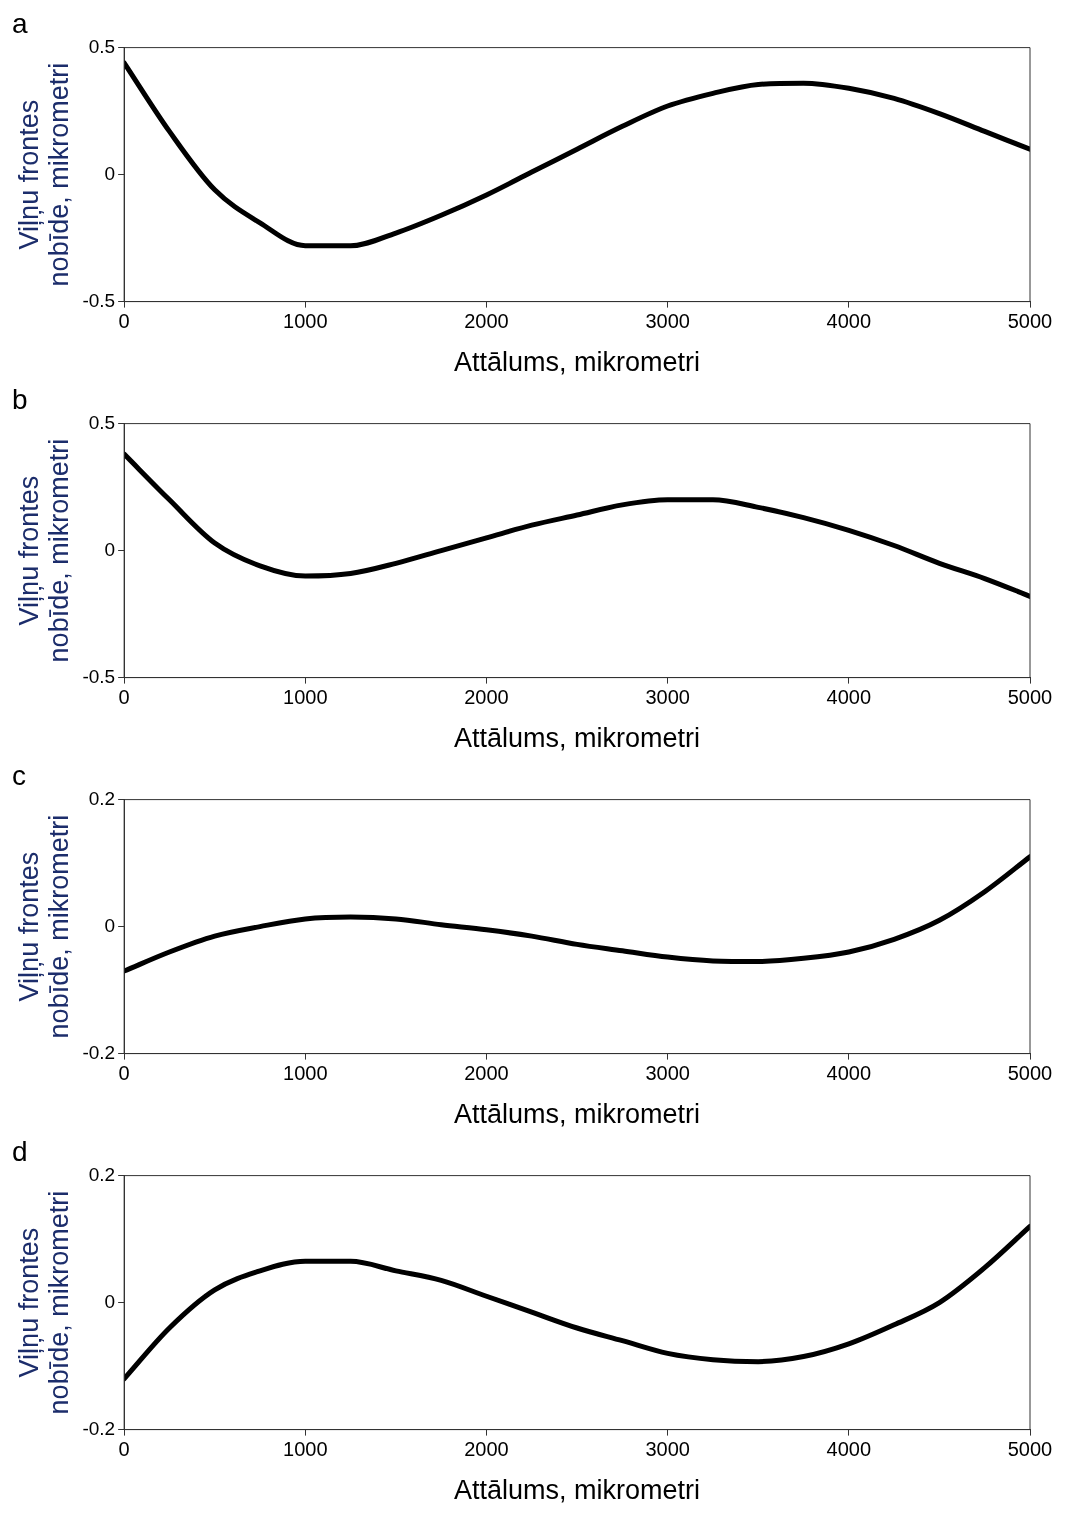 Image resolution: width=1068 pixels, height=1520 pixels. What do you see at coordinates (20, 1151) in the screenshot?
I see `chart-title: d` at bounding box center [20, 1151].